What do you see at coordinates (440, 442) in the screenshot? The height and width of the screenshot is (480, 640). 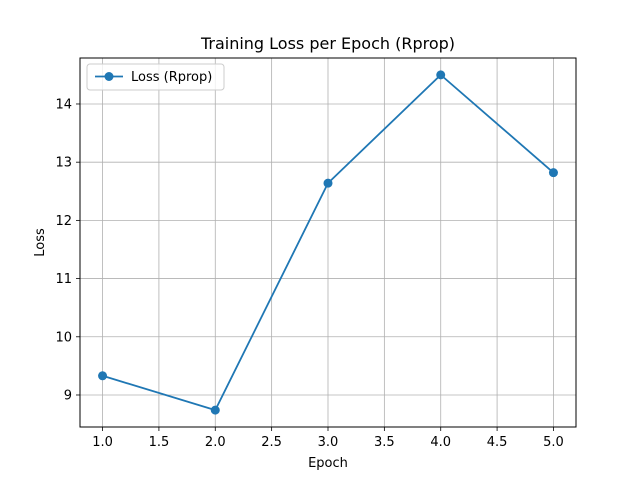 I see `x-tick-label: 4.0` at bounding box center [440, 442].